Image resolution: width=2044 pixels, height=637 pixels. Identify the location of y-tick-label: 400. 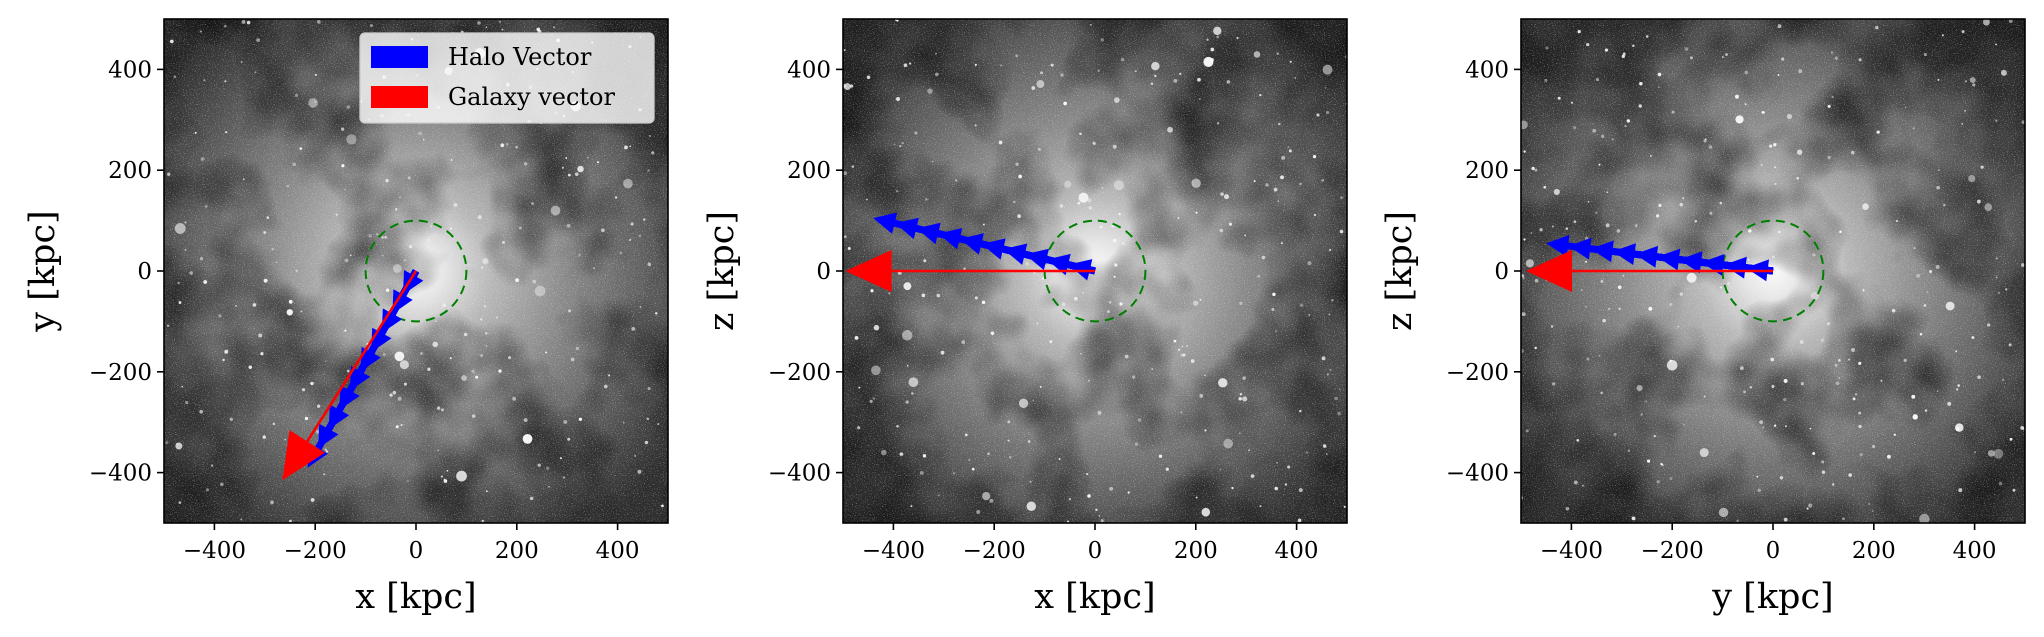
(1487, 70).